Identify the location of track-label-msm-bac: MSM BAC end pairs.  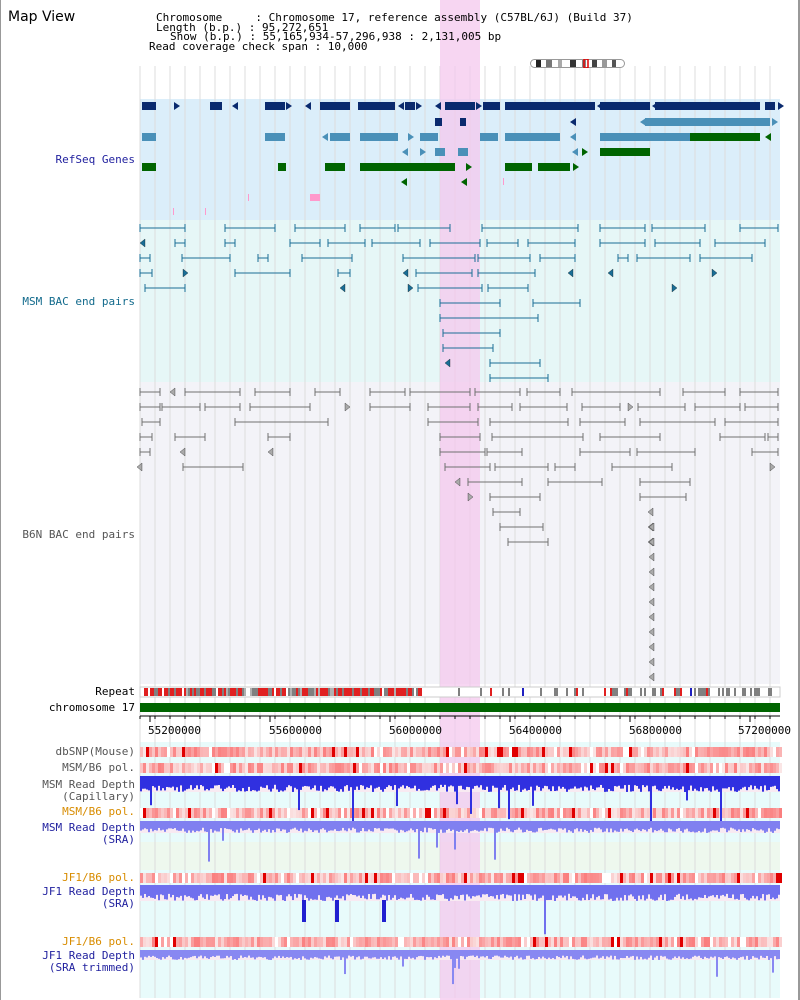
(78, 301).